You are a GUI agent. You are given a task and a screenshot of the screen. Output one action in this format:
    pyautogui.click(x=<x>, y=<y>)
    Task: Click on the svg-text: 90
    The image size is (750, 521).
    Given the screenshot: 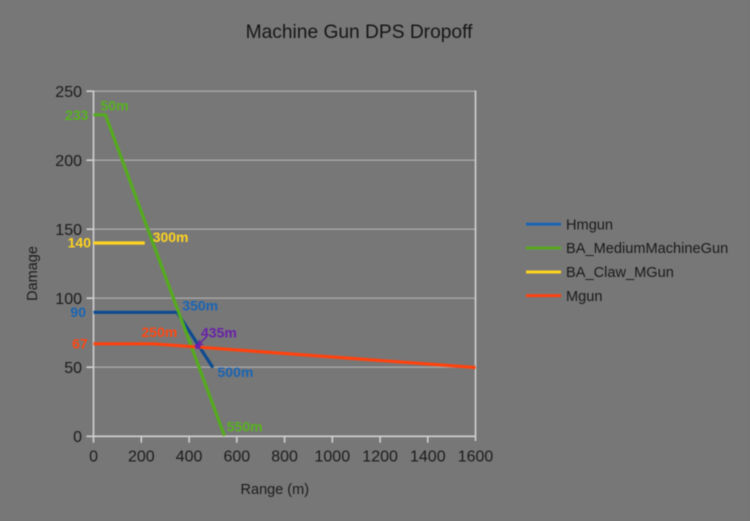 What is the action you would take?
    pyautogui.click(x=78, y=312)
    